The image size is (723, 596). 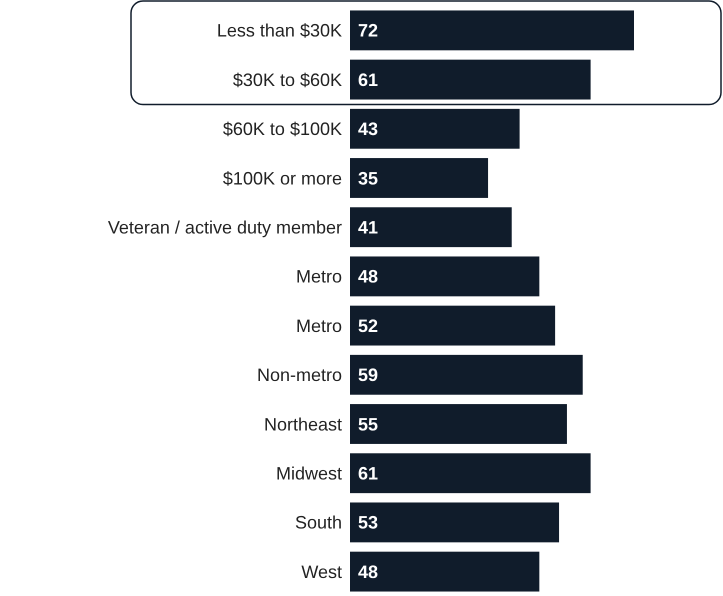 What do you see at coordinates (368, 326) in the screenshot?
I see `data-label: 52` at bounding box center [368, 326].